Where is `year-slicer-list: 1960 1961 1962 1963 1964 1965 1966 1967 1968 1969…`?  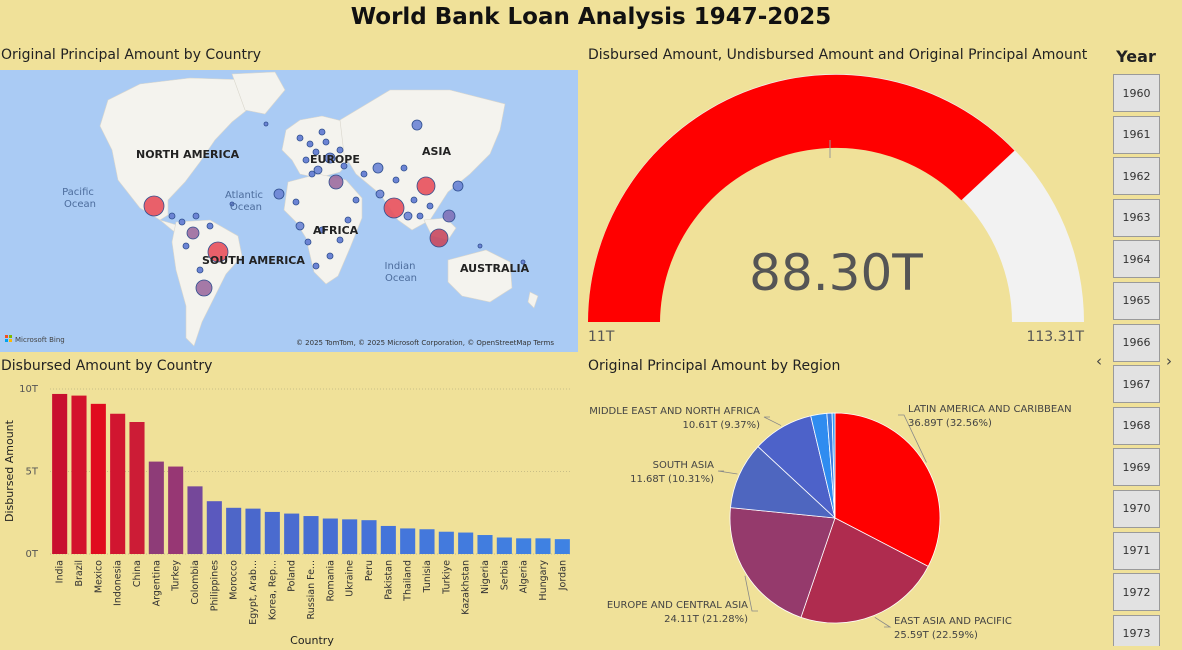 year-slicer-list: 1960 1961 1962 1963 1964 1965 1966 1967 1968 1969… is located at coordinates (1137, 360).